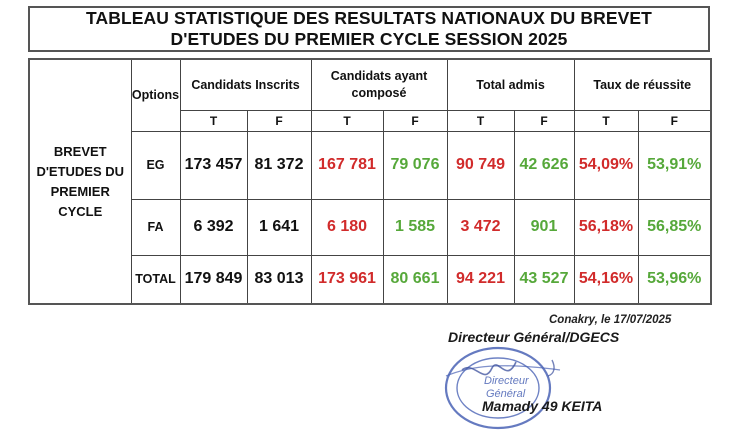 The width and height of the screenshot is (750, 430). I want to click on eg-composes-total: 167 781, so click(347, 165).